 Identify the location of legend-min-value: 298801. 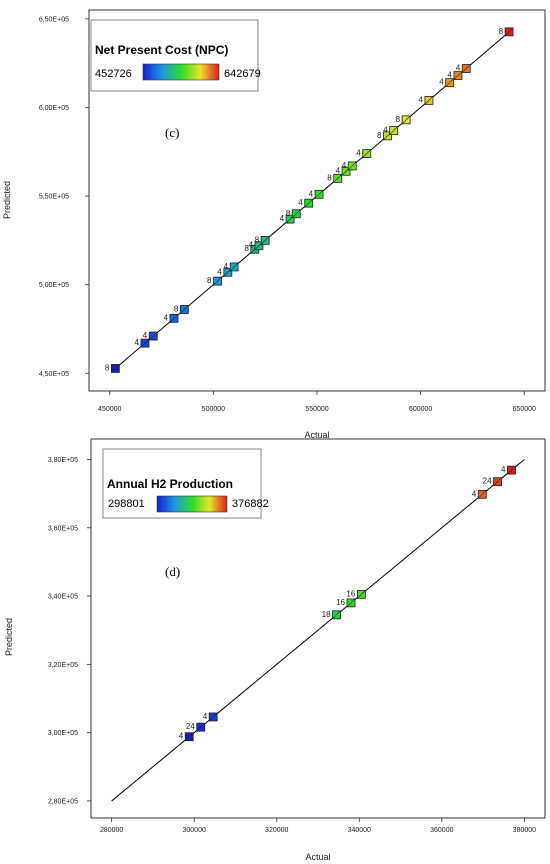
(126, 504).